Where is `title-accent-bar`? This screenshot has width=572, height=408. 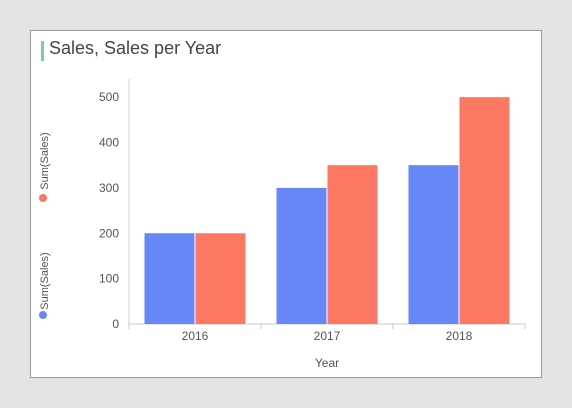 title-accent-bar is located at coordinates (42, 51).